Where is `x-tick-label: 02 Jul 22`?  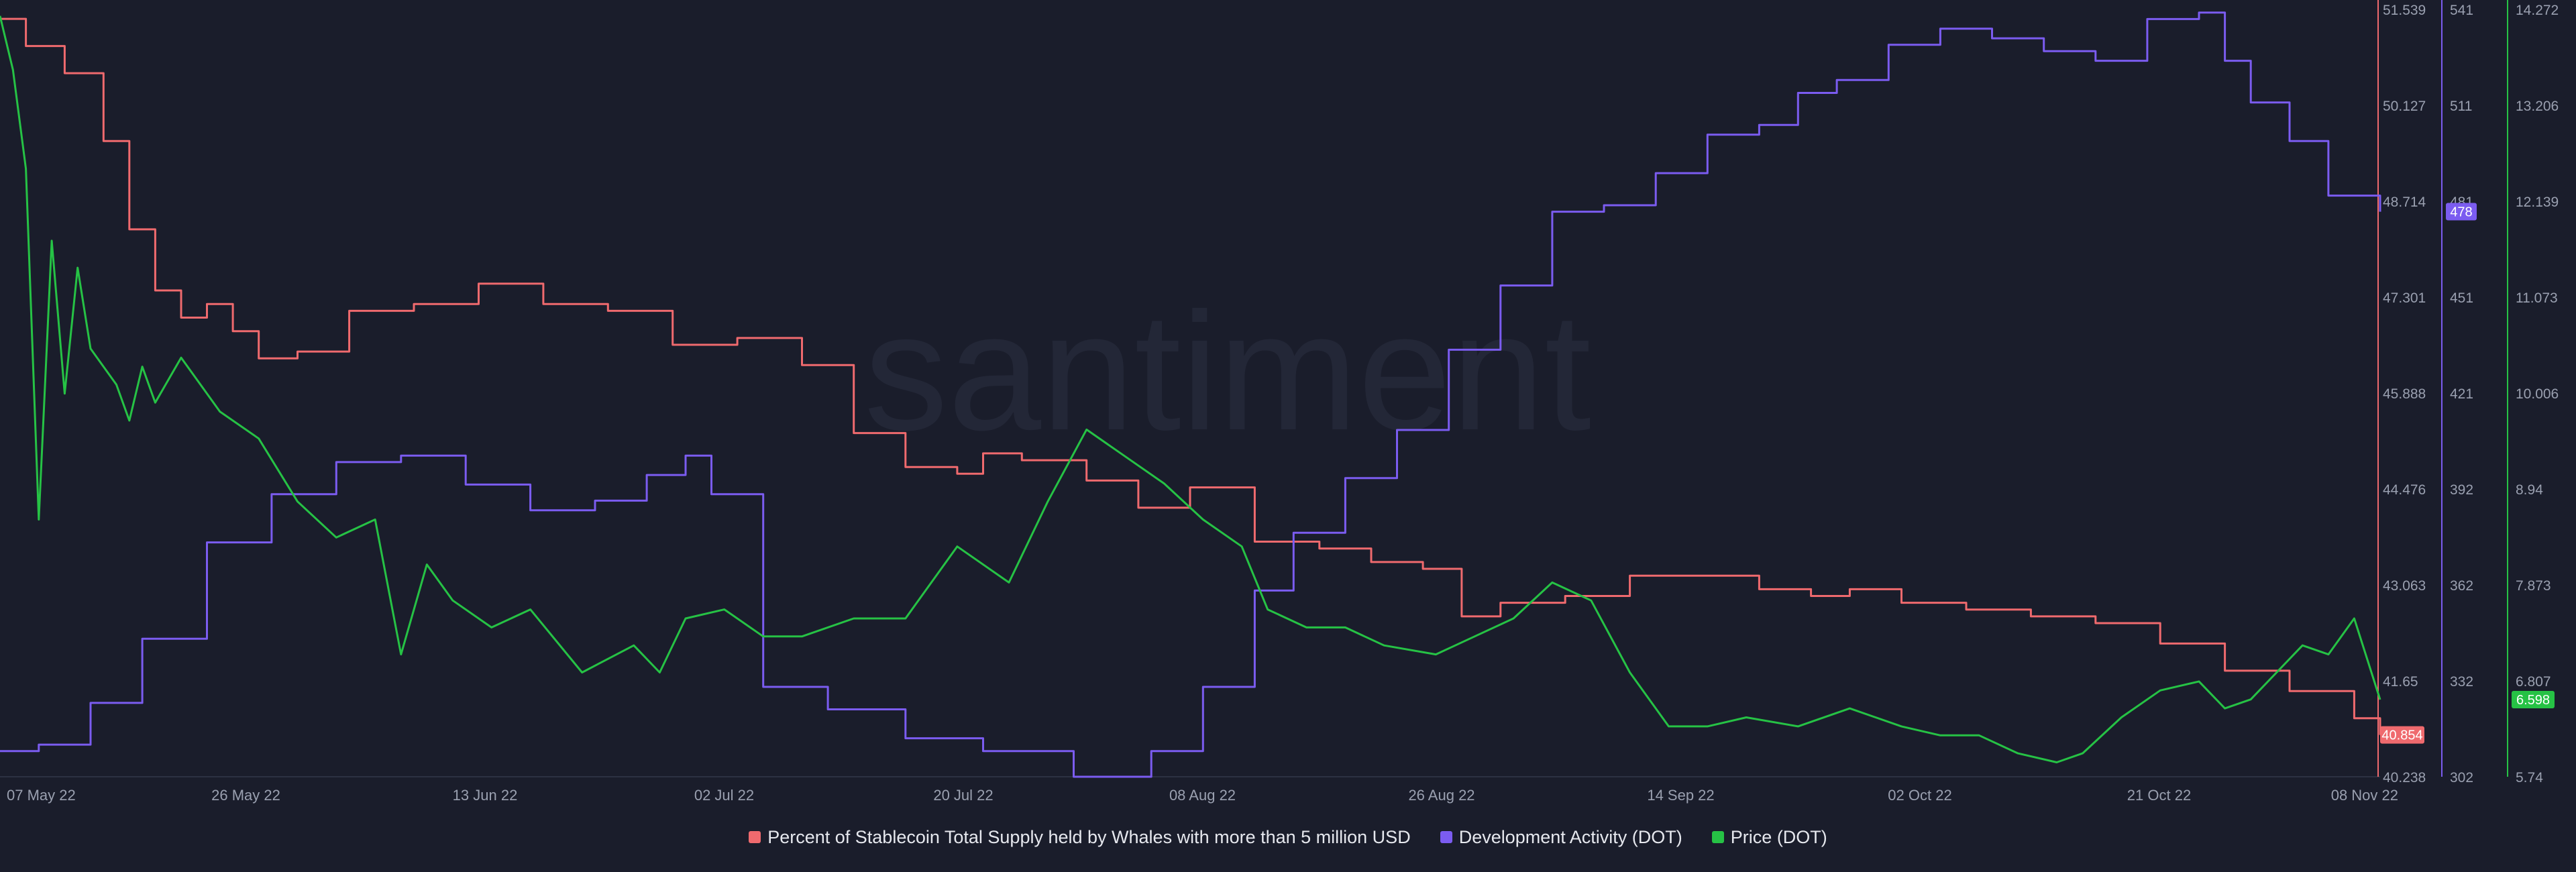
x-tick-label: 02 Jul 22 is located at coordinates (724, 795).